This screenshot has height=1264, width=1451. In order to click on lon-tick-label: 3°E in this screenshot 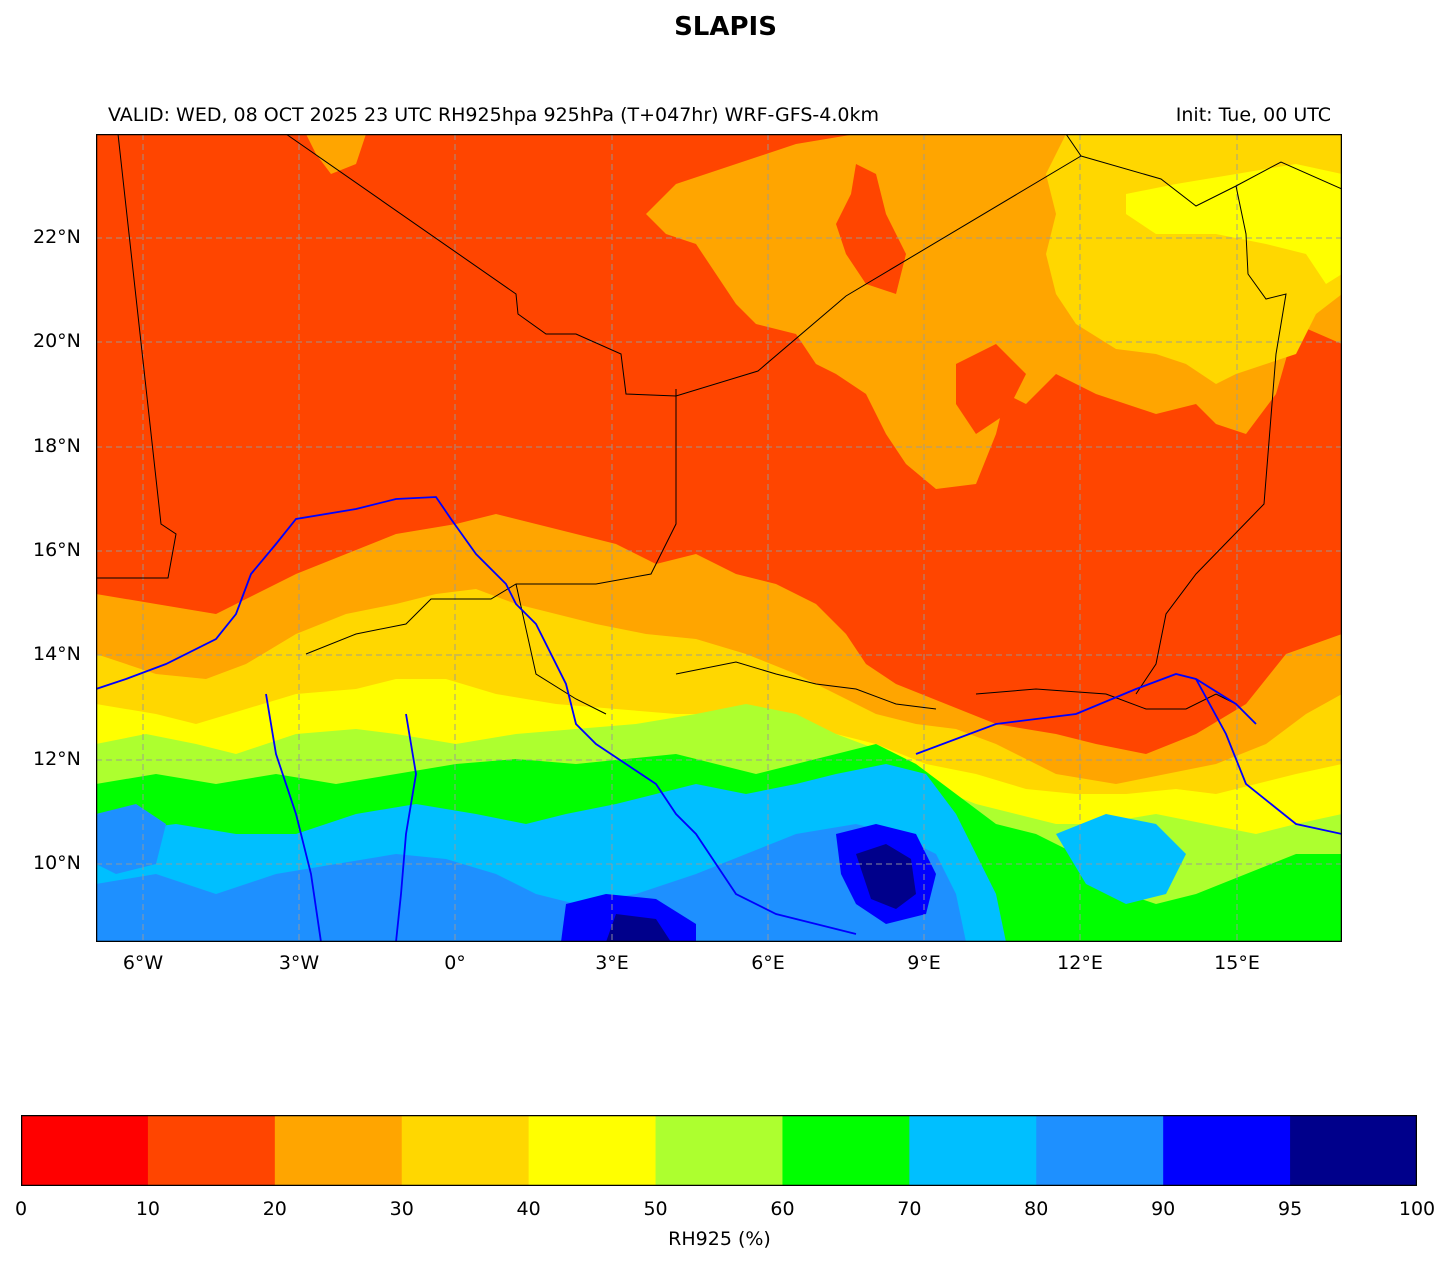, I will do `click(612, 963)`.